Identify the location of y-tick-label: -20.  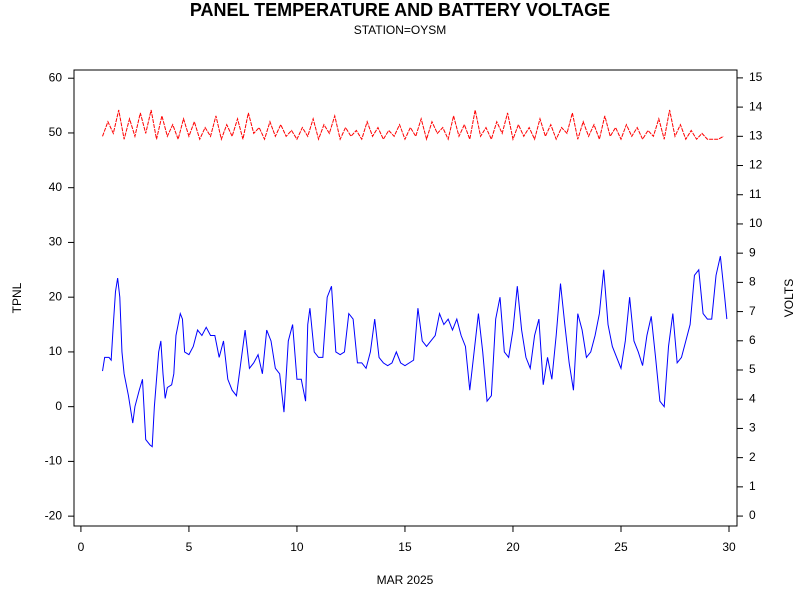
(54, 515).